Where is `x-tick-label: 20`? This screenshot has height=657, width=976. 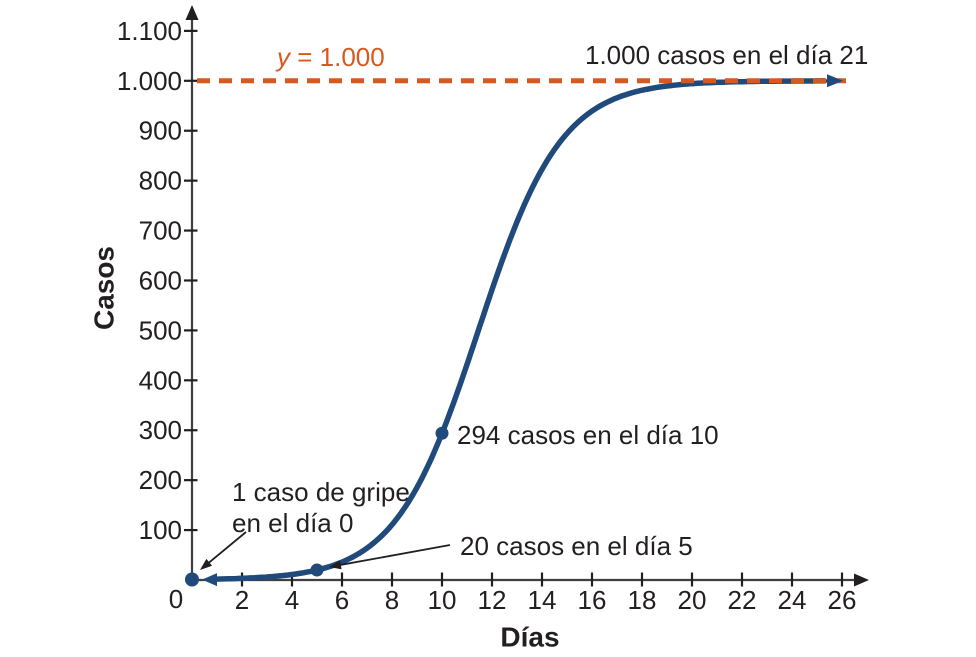 x-tick-label: 20 is located at coordinates (692, 600).